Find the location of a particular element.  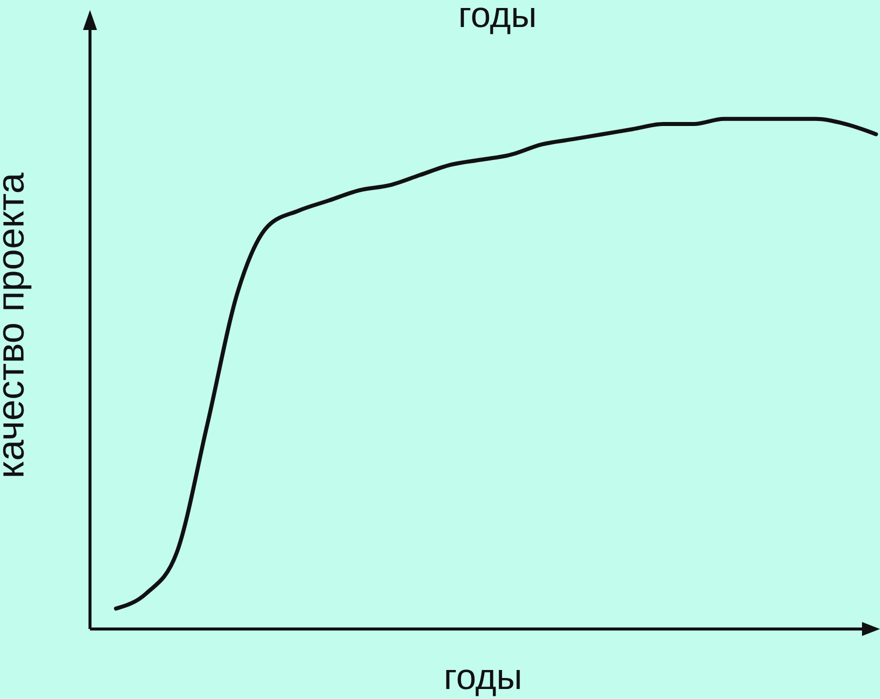

y-axis-title: качество проекта is located at coordinates (16, 325).